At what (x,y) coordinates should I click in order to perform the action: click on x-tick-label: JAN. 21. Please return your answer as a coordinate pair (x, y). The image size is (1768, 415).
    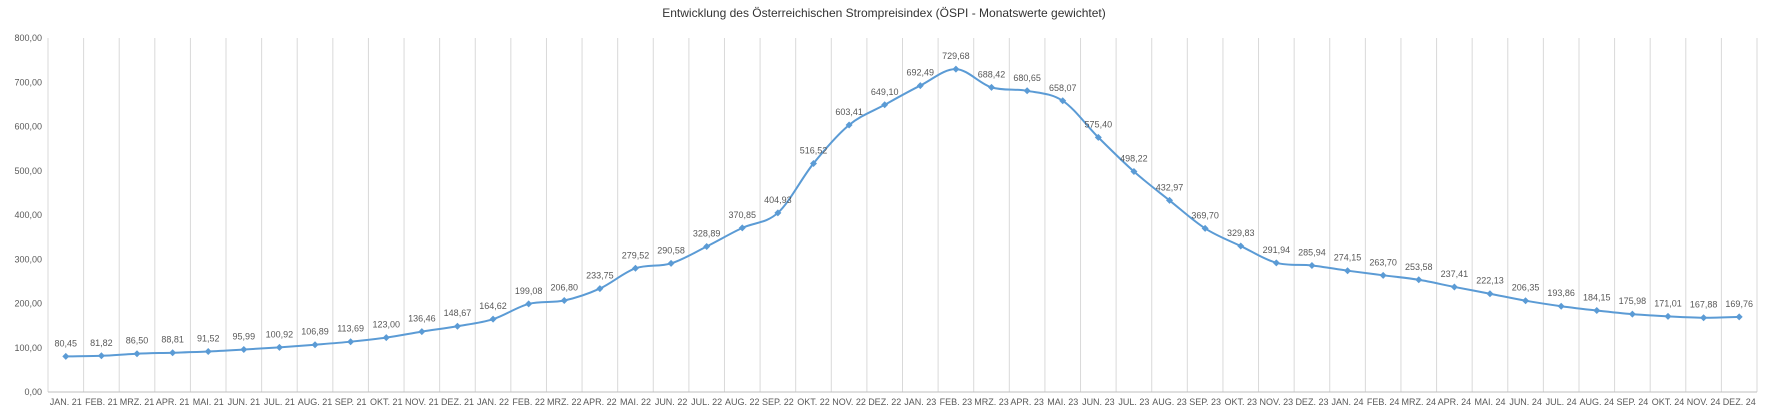
    Looking at the image, I should click on (66, 402).